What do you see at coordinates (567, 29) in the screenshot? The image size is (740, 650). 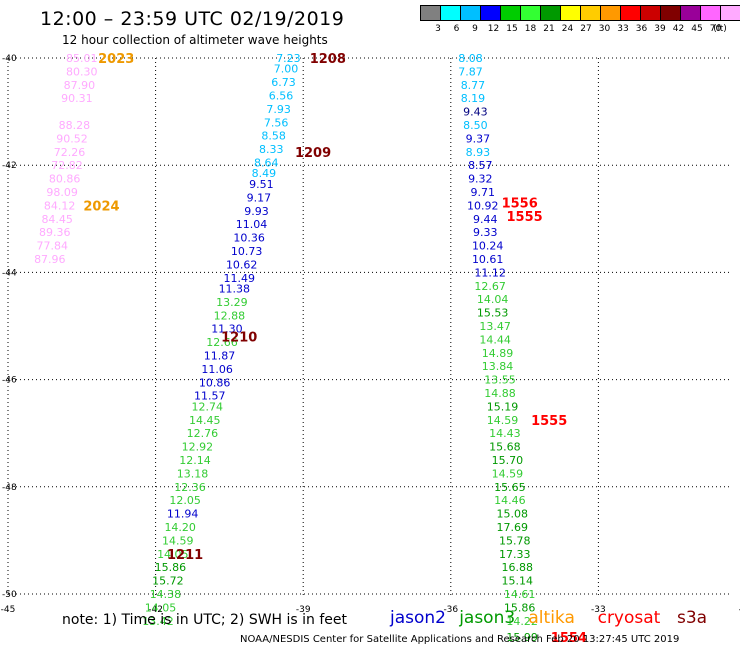 I see `legend-label: 24` at bounding box center [567, 29].